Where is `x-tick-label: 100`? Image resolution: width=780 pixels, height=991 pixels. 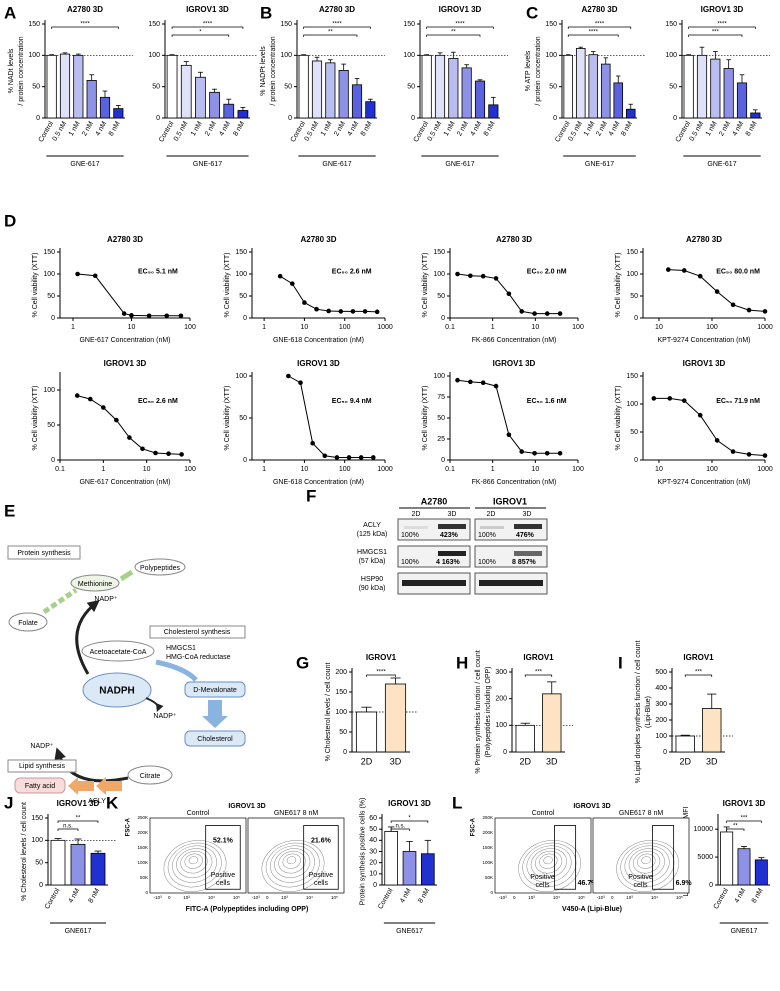 x-tick-label: 100 is located at coordinates (345, 327).